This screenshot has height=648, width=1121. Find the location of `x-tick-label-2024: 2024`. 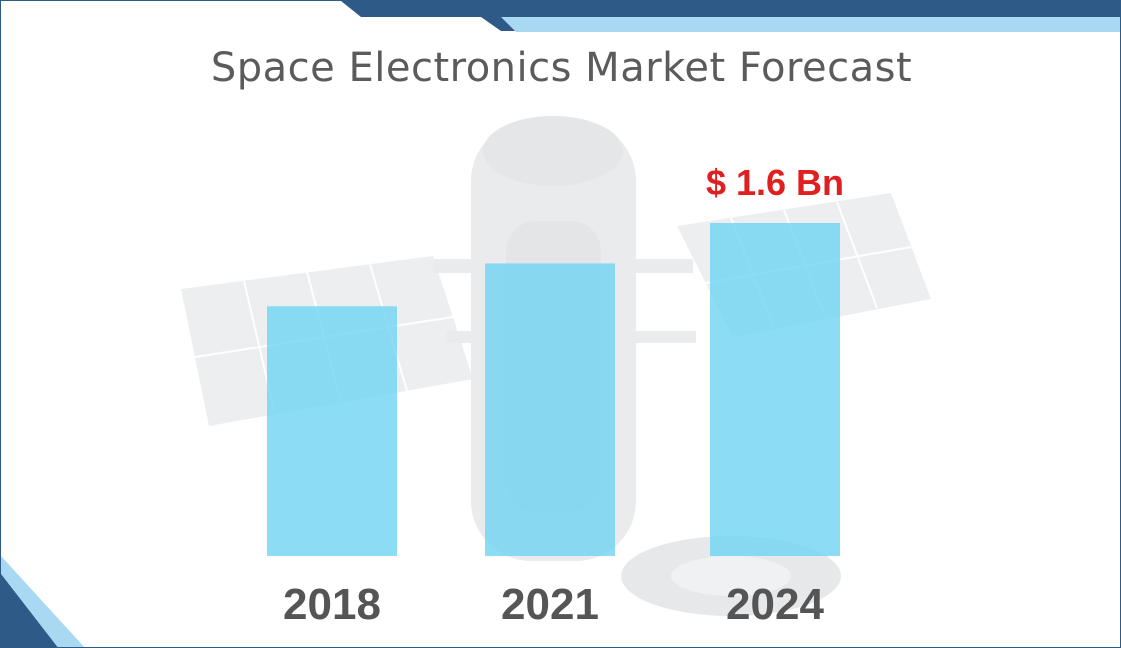

x-tick-label-2024: 2024 is located at coordinates (775, 604).